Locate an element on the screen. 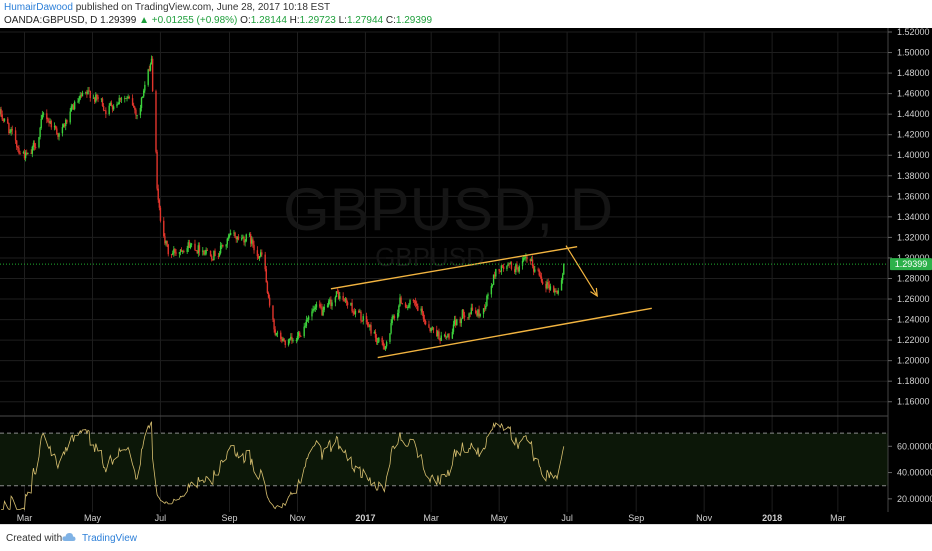 The height and width of the screenshot is (551, 932). rsi-axis: 60.00000 40.00000 20.00000 is located at coordinates (910, 472).